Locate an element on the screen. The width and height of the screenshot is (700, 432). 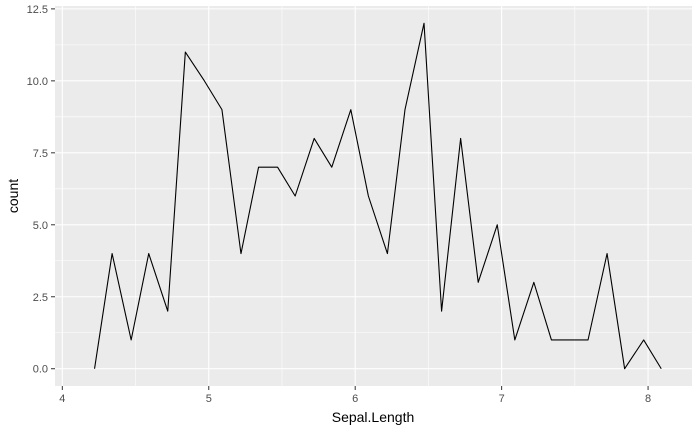
y-tick-label: 2.5 is located at coordinates (40, 298).